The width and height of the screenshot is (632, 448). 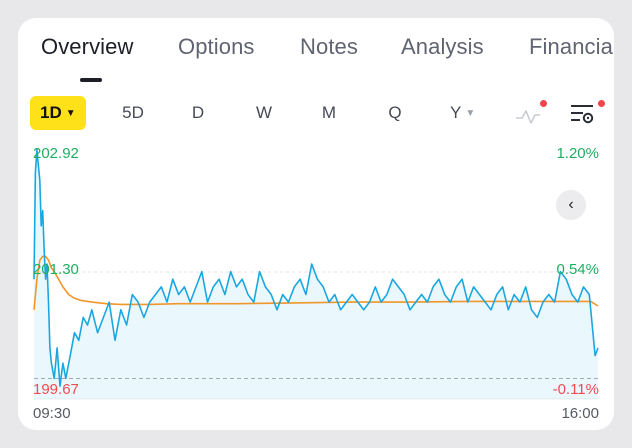 I want to click on tab-options: Options, so click(x=216, y=46).